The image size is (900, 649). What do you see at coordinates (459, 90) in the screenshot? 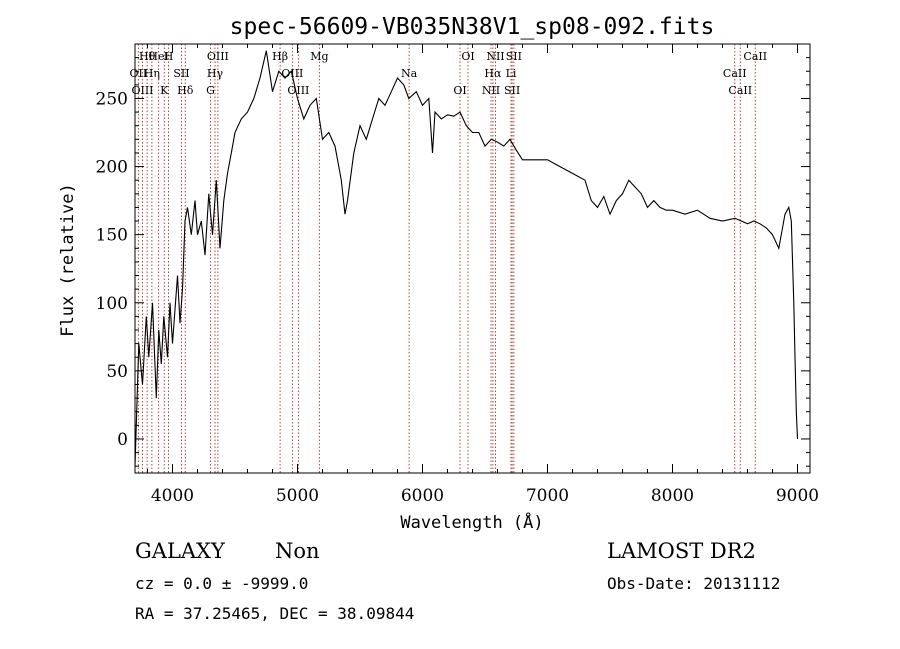
I see `line-label-17: OI` at bounding box center [459, 90].